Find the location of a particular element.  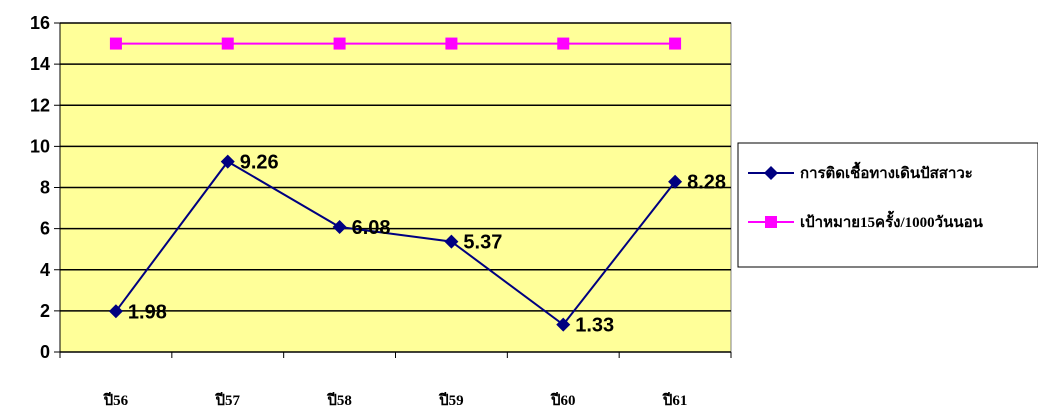

legend-box is located at coordinates (887, 205).